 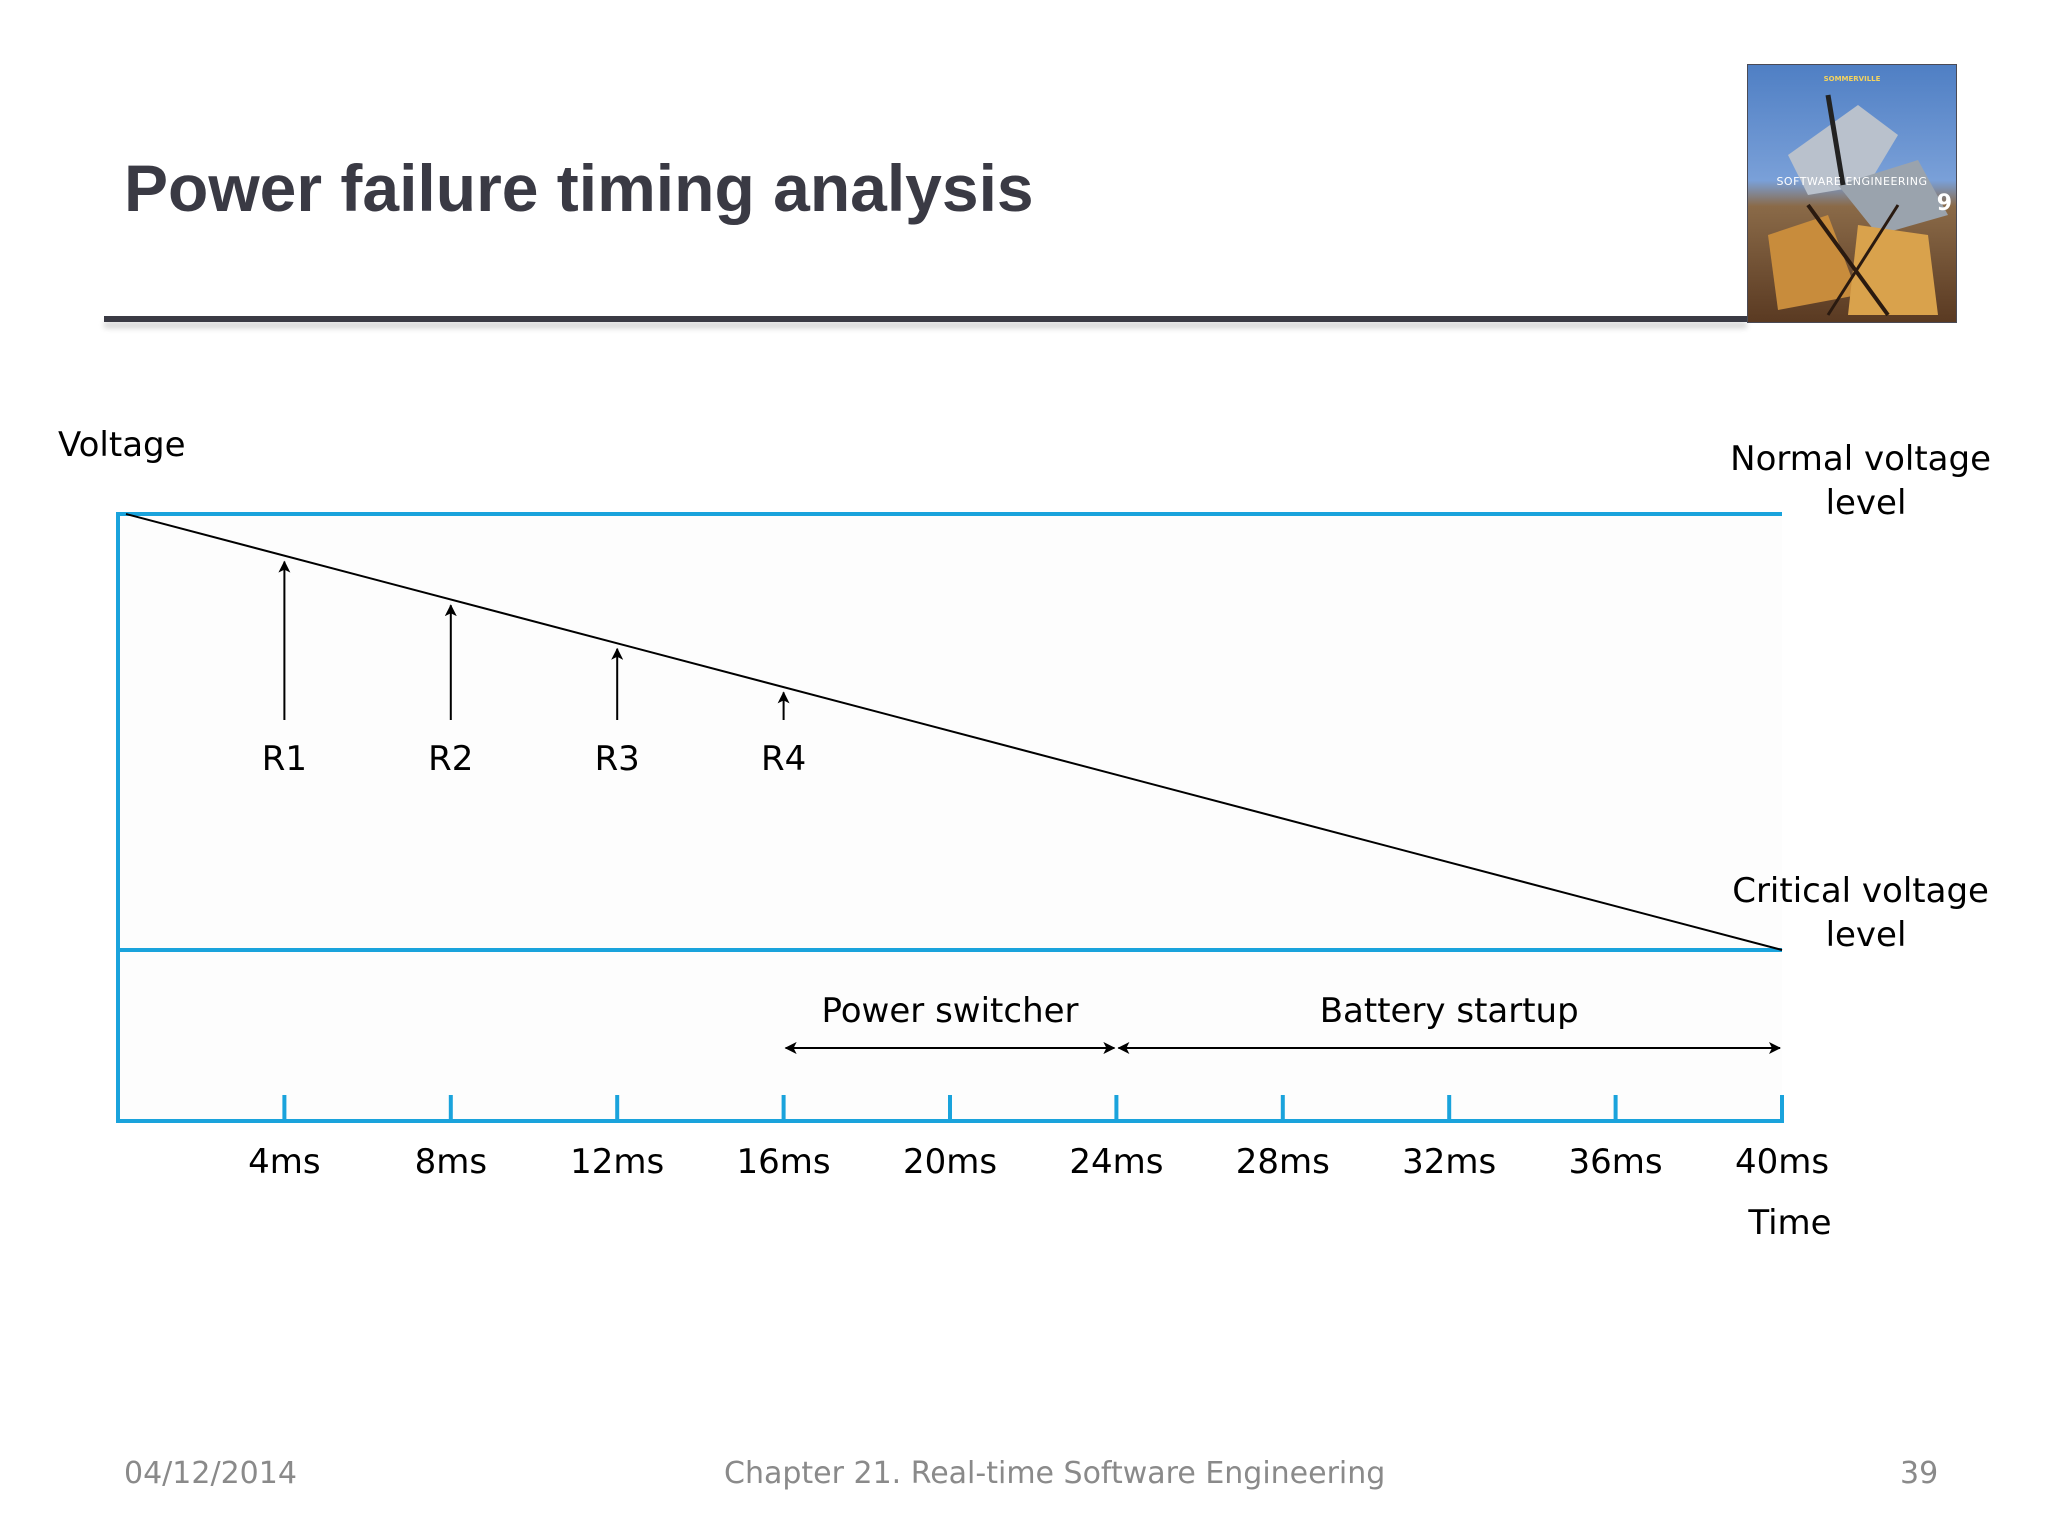 I want to click on y-axis-label: Voltage, so click(x=122, y=445).